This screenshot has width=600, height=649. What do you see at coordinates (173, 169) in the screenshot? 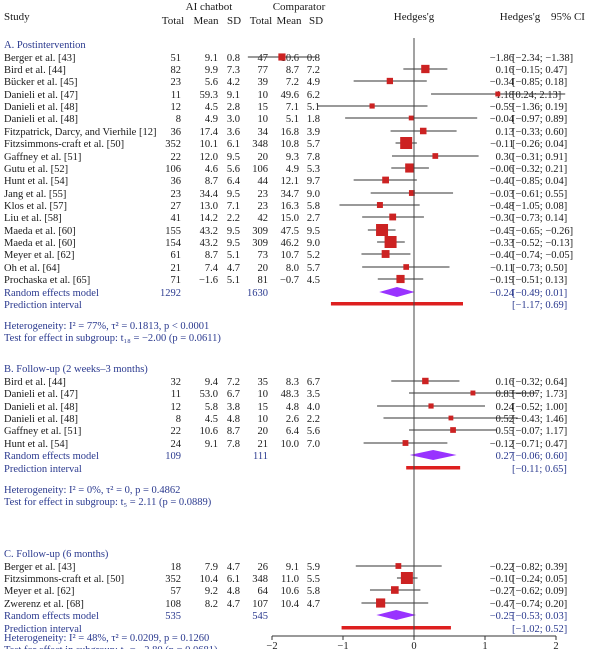
I see `total-ai: 106` at bounding box center [173, 169].